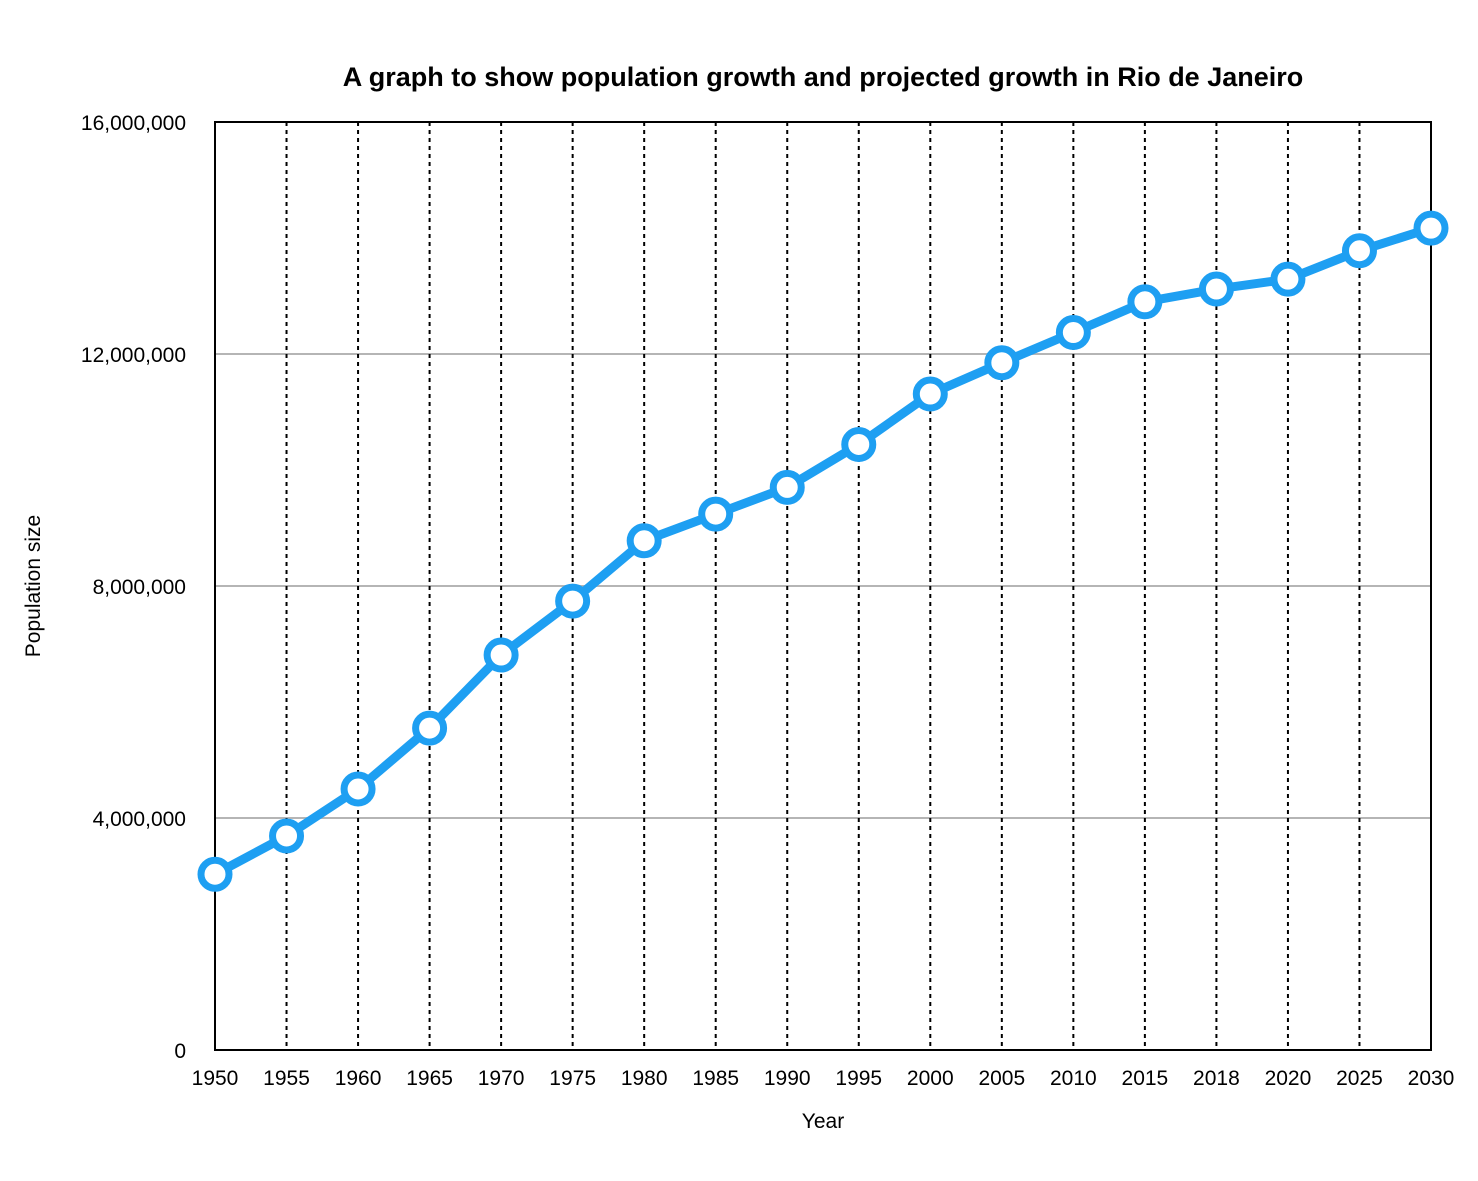  Describe the element at coordinates (823, 1121) in the screenshot. I see `x-axis-label: Year` at that location.